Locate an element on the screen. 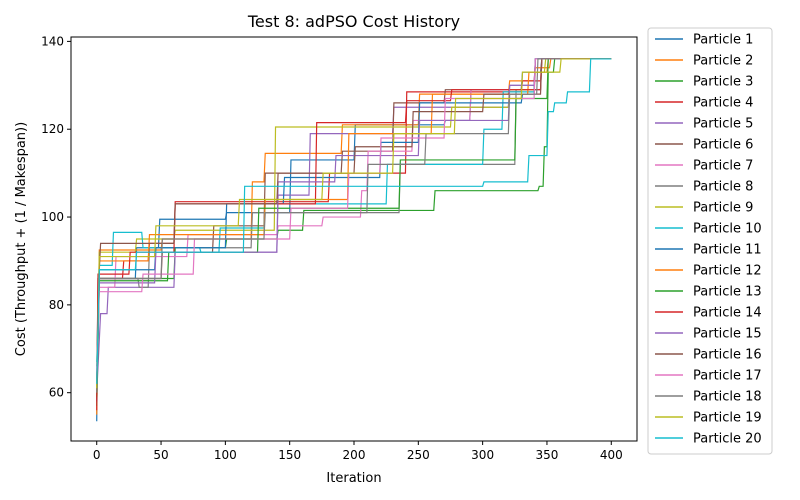 This screenshot has height=500, width=800. legend-entry: Particle 1 is located at coordinates (723, 40).